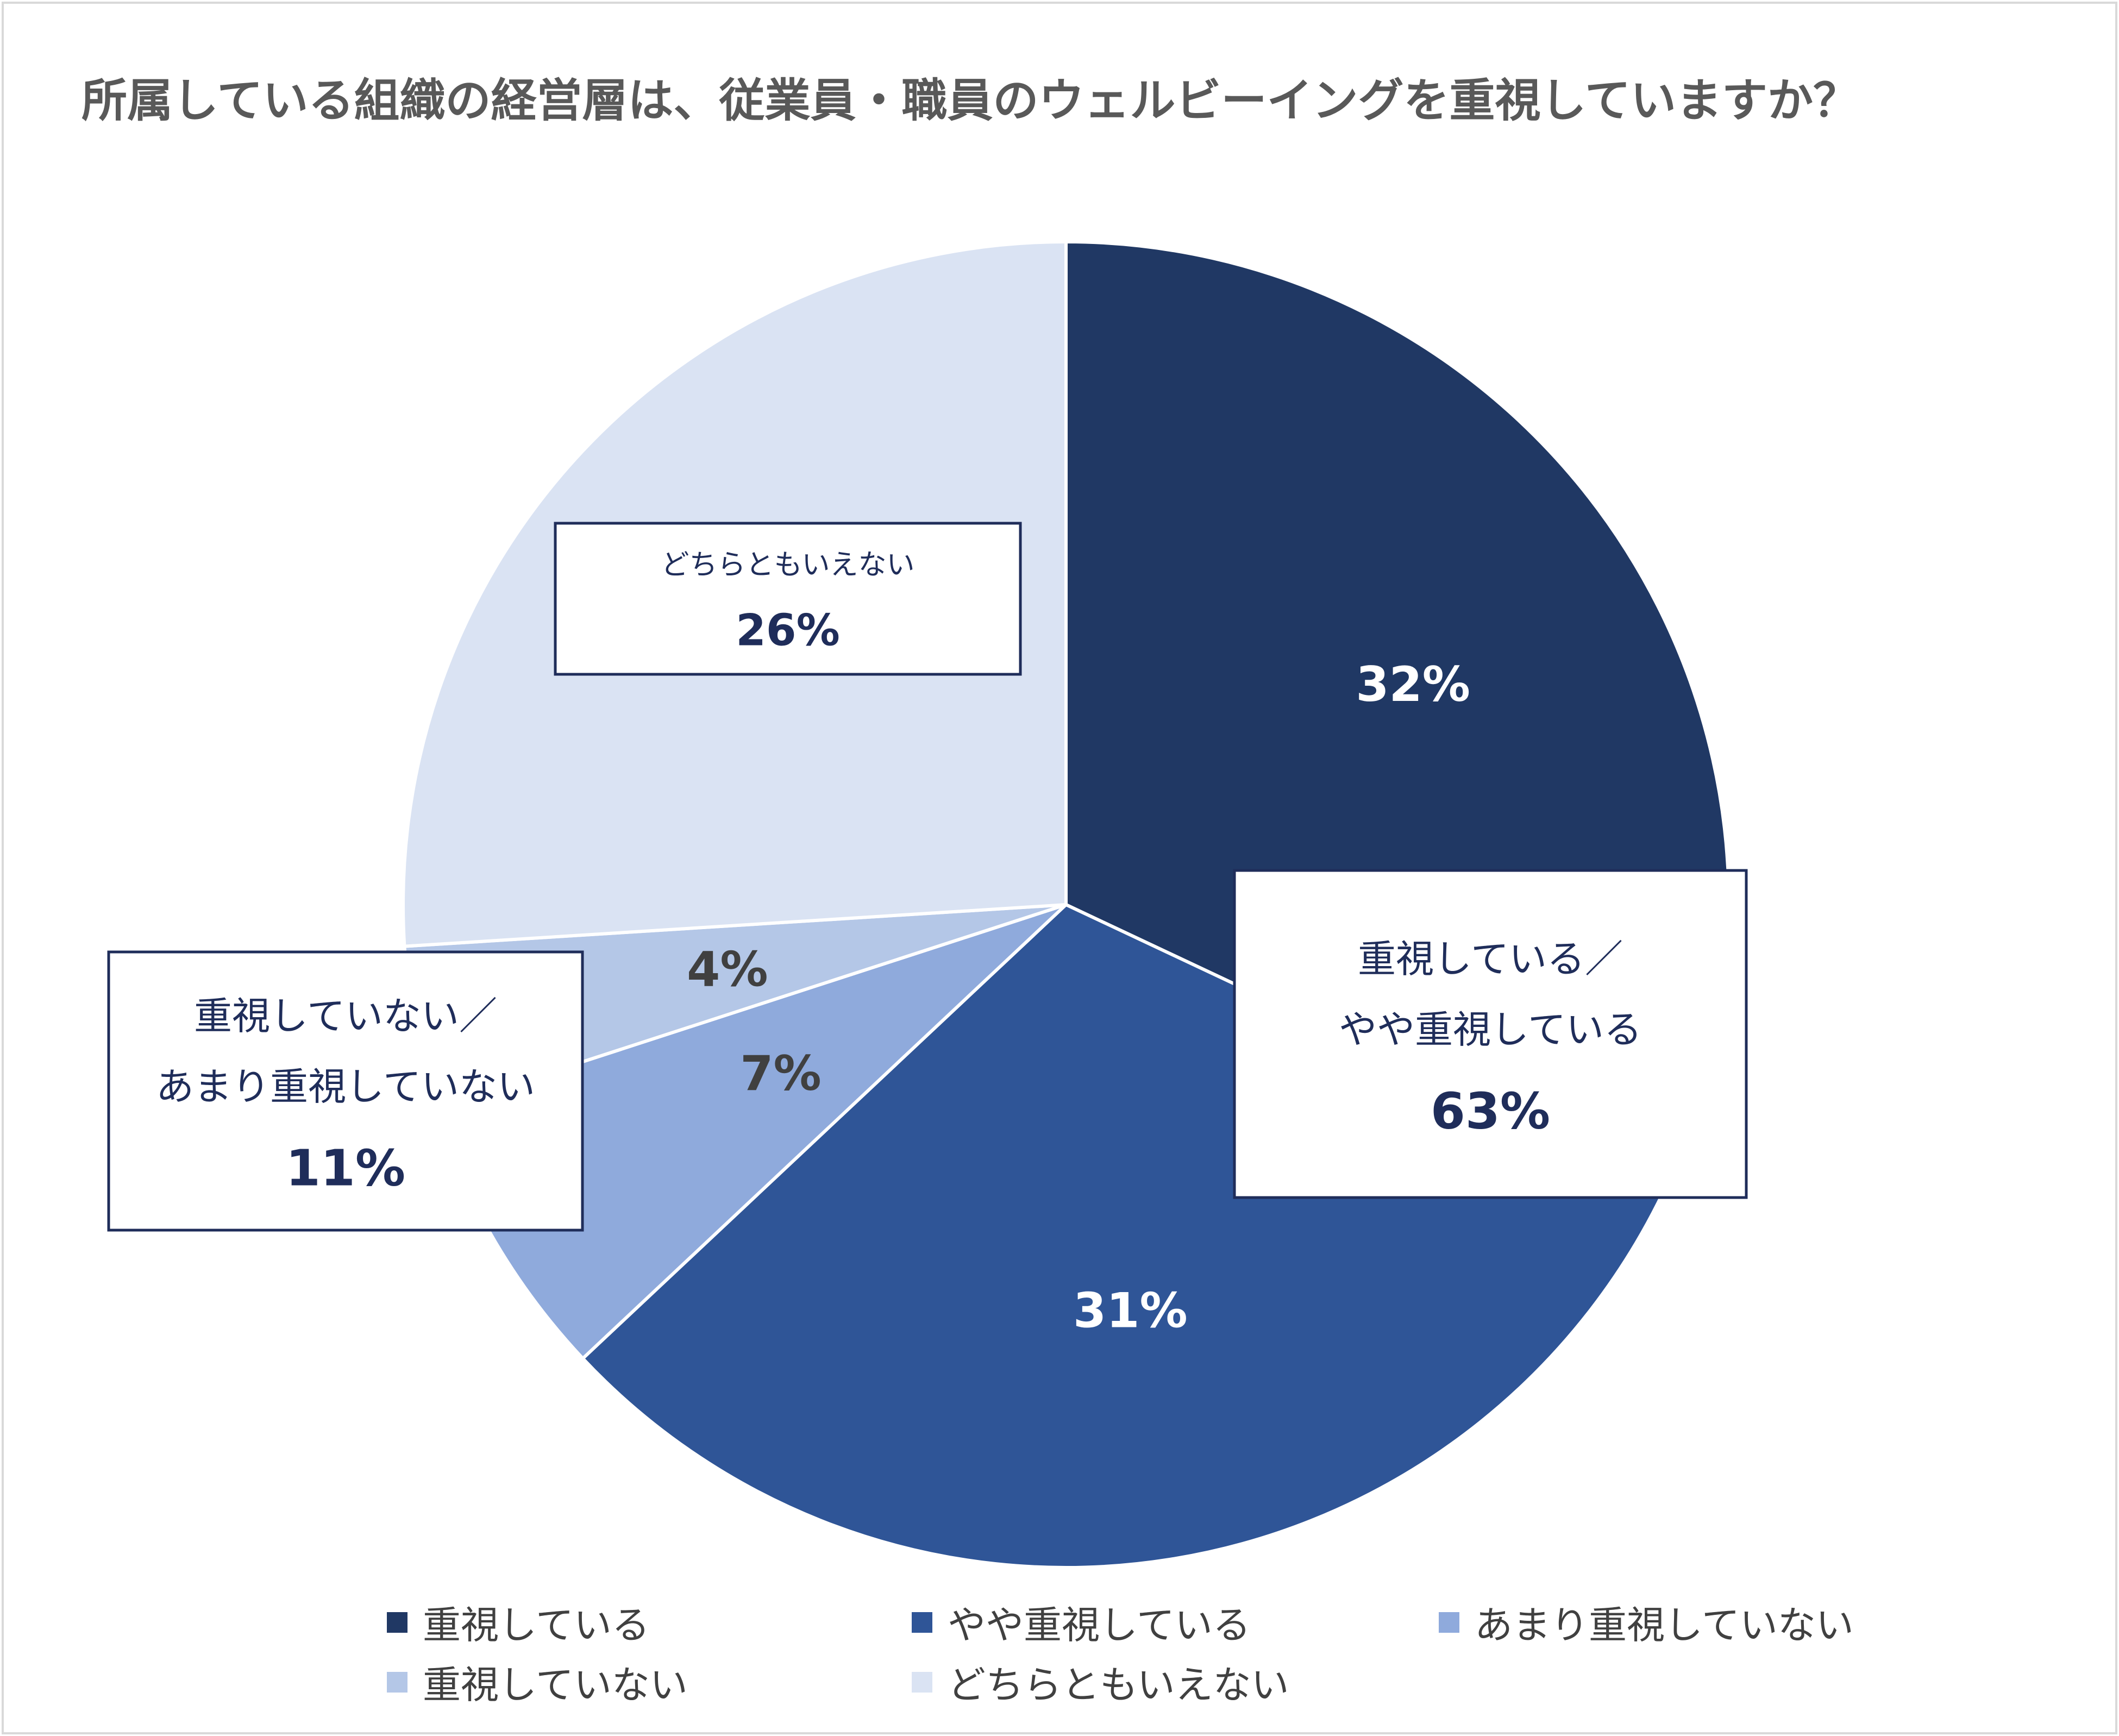 This screenshot has width=2119, height=1736. I want to click on legend-item: 重視していない, so click(537, 1681).